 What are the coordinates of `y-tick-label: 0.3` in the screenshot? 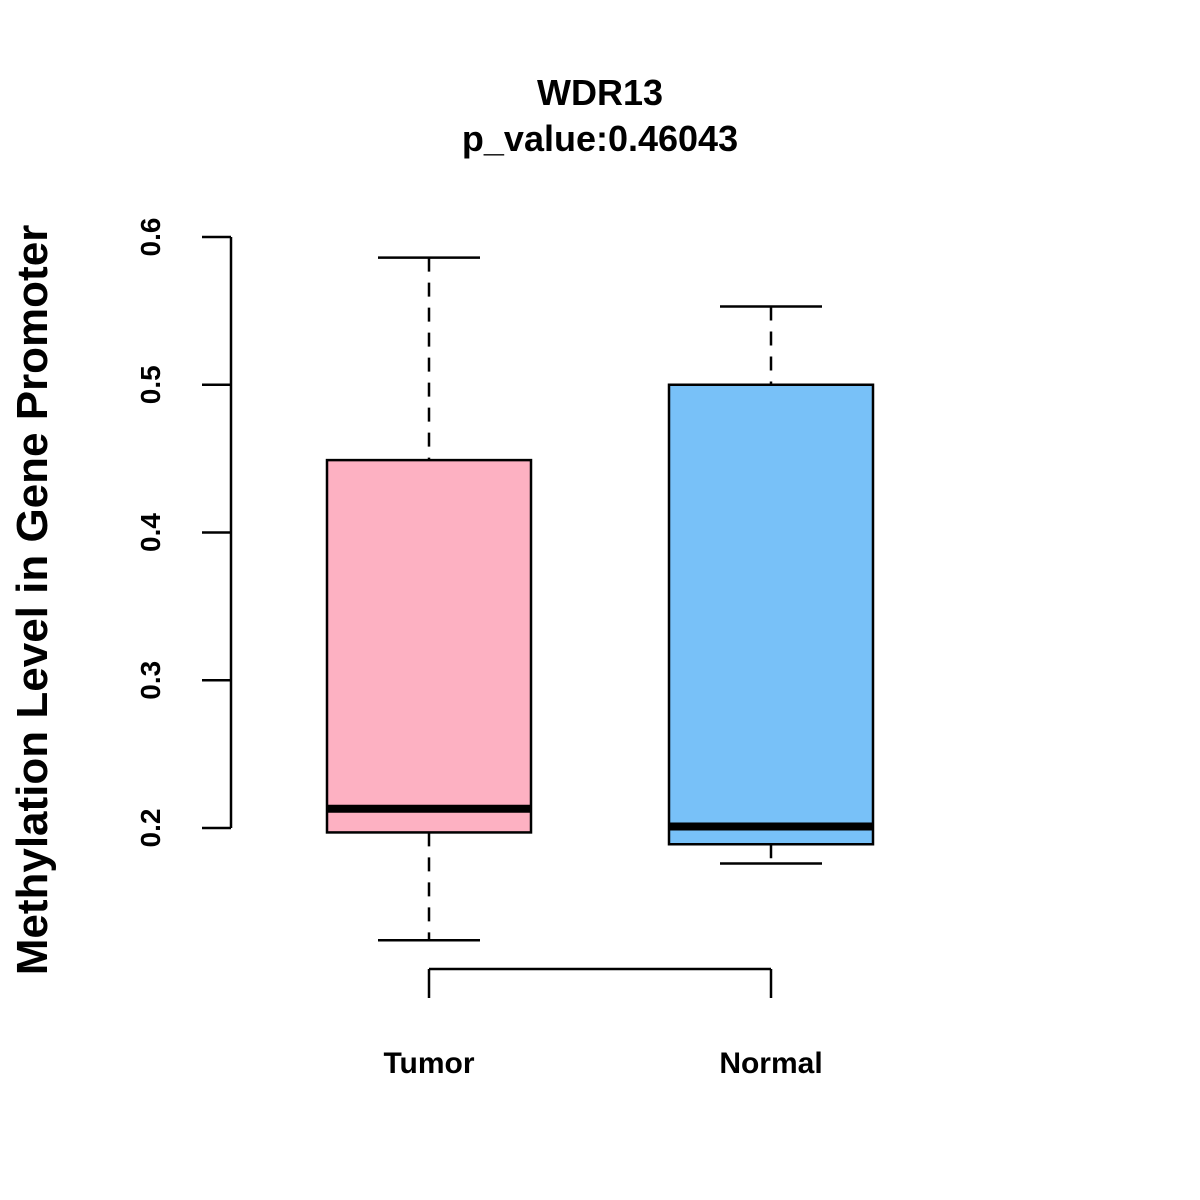 It's located at (150, 680).